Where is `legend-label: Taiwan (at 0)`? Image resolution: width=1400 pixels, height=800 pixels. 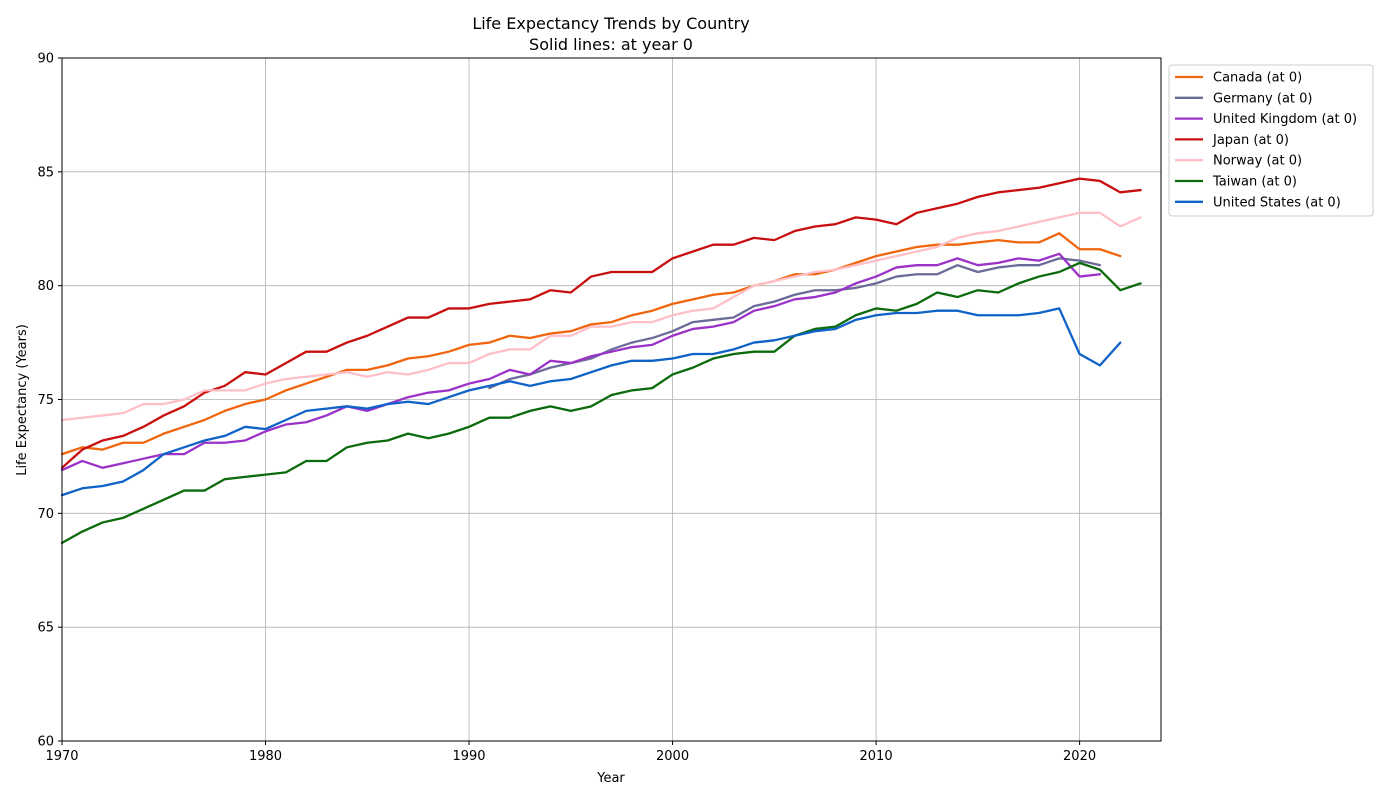
legend-label: Taiwan (at 0) is located at coordinates (1254, 182).